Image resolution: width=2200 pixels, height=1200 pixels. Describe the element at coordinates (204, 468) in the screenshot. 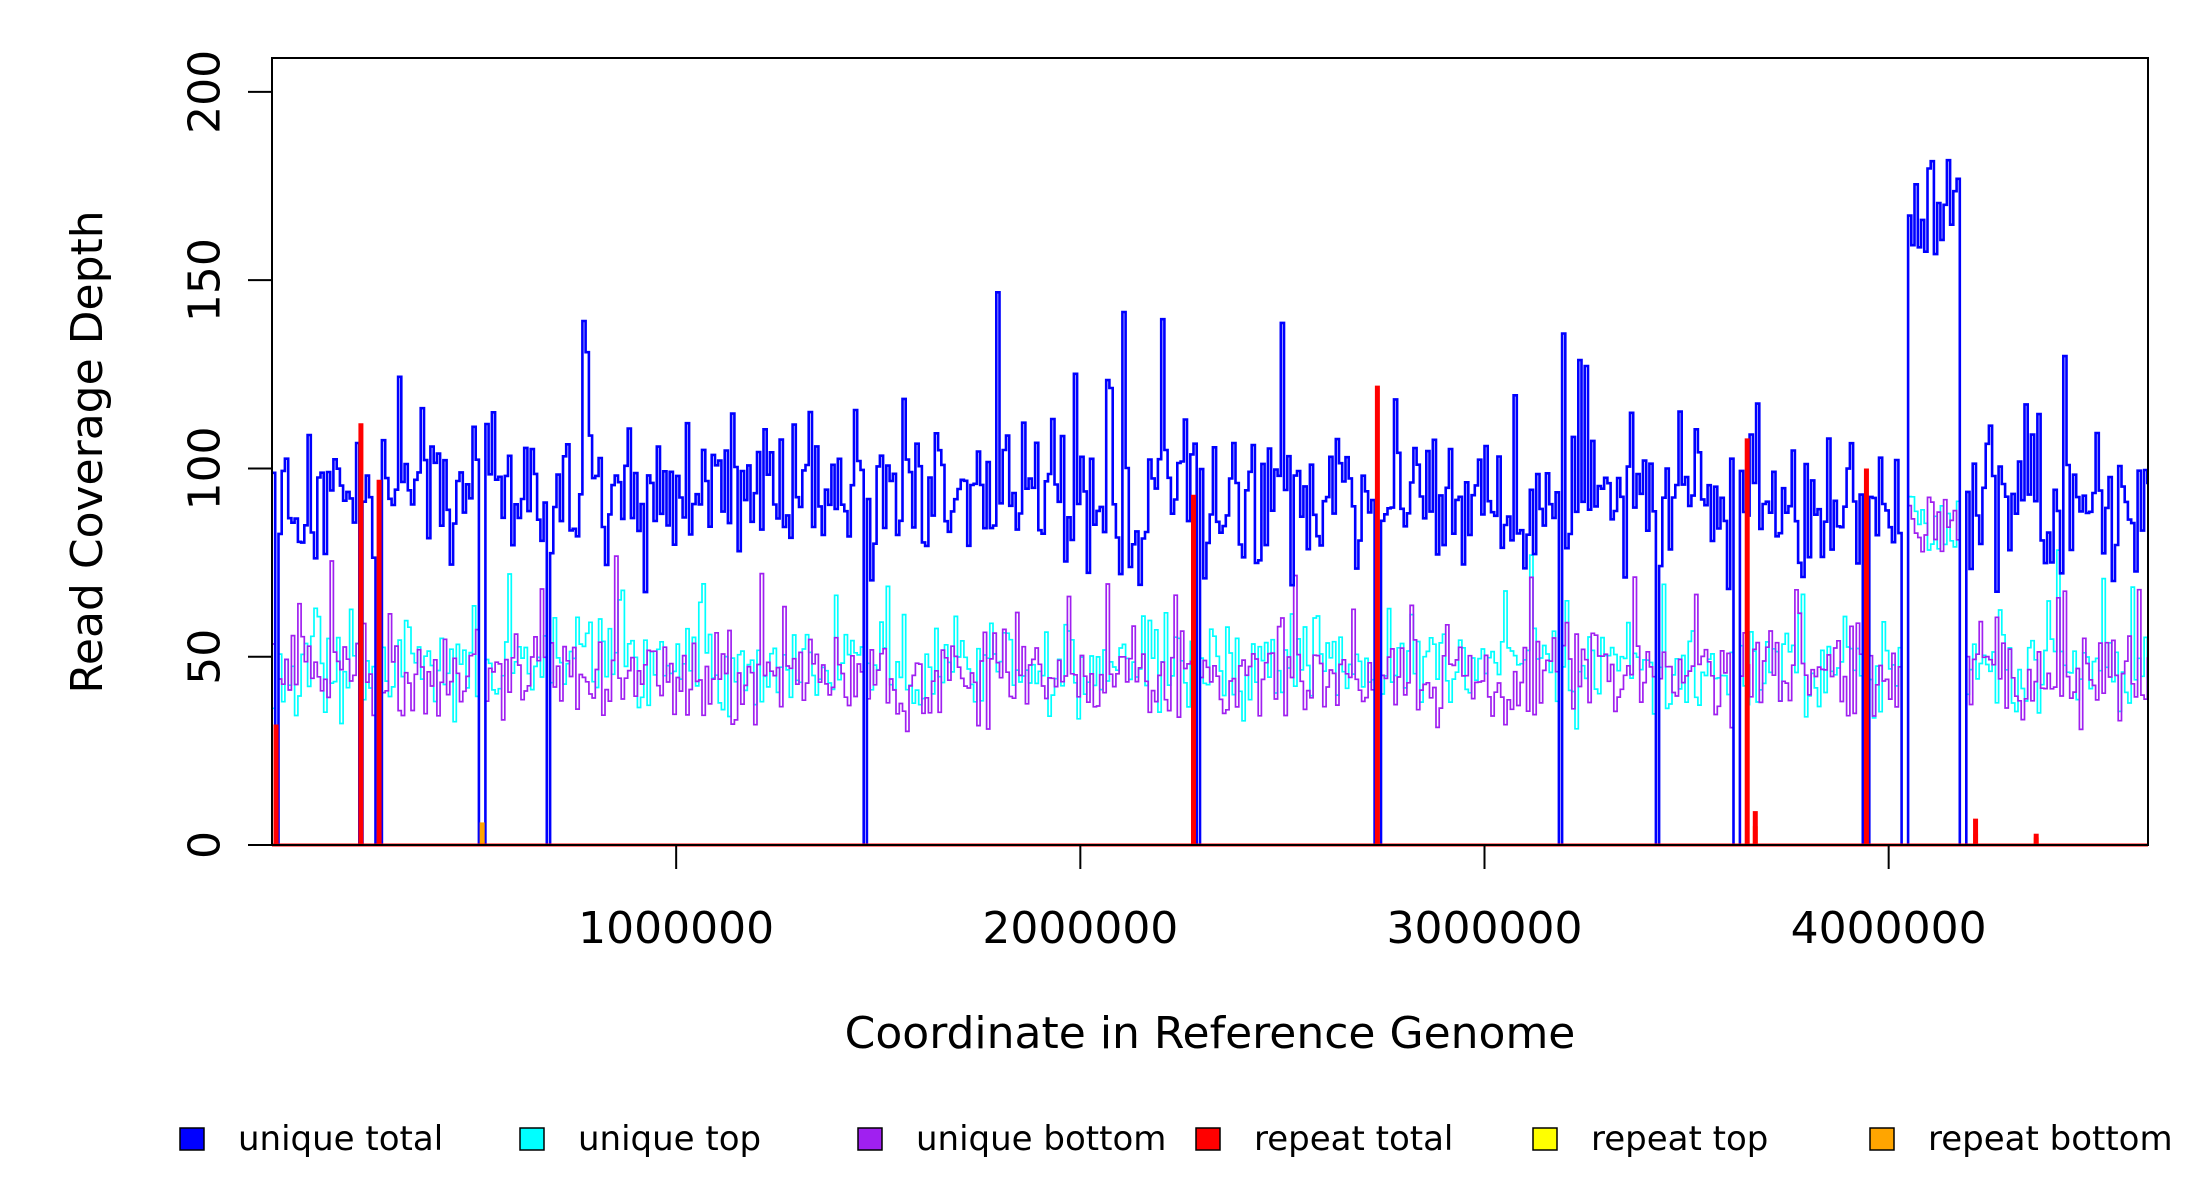

I see `y-tick-label: 100` at that location.